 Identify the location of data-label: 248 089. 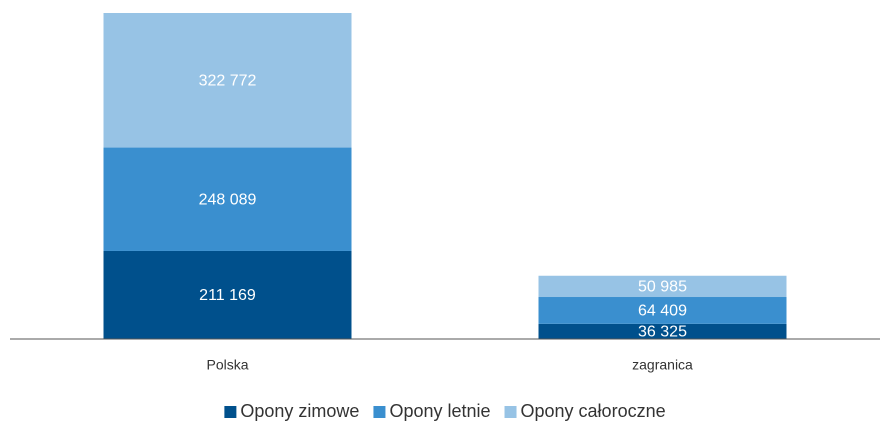
(228, 199).